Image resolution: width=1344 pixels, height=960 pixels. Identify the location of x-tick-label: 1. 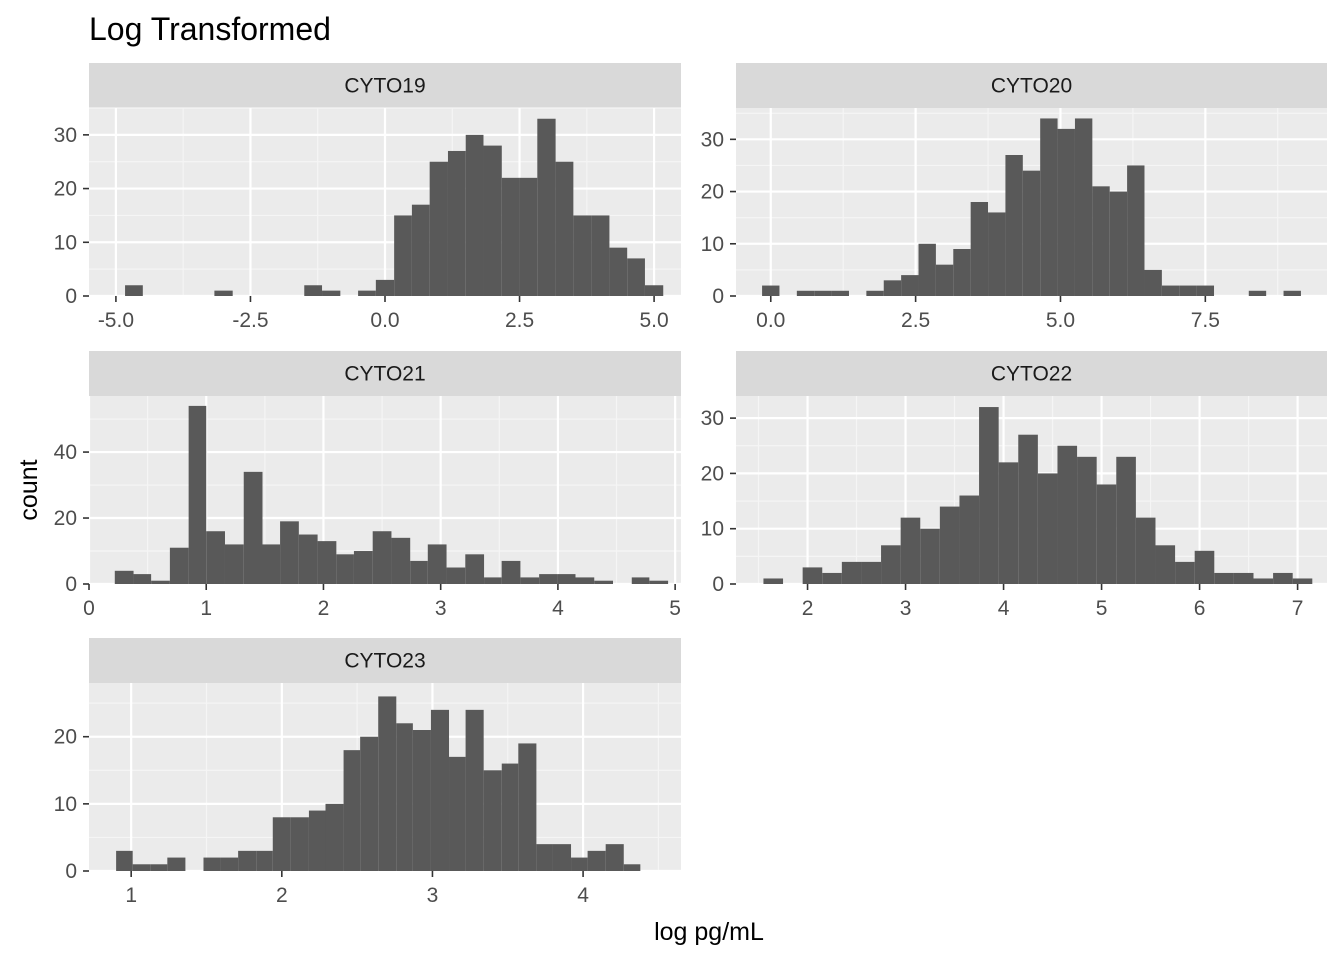
(131, 895).